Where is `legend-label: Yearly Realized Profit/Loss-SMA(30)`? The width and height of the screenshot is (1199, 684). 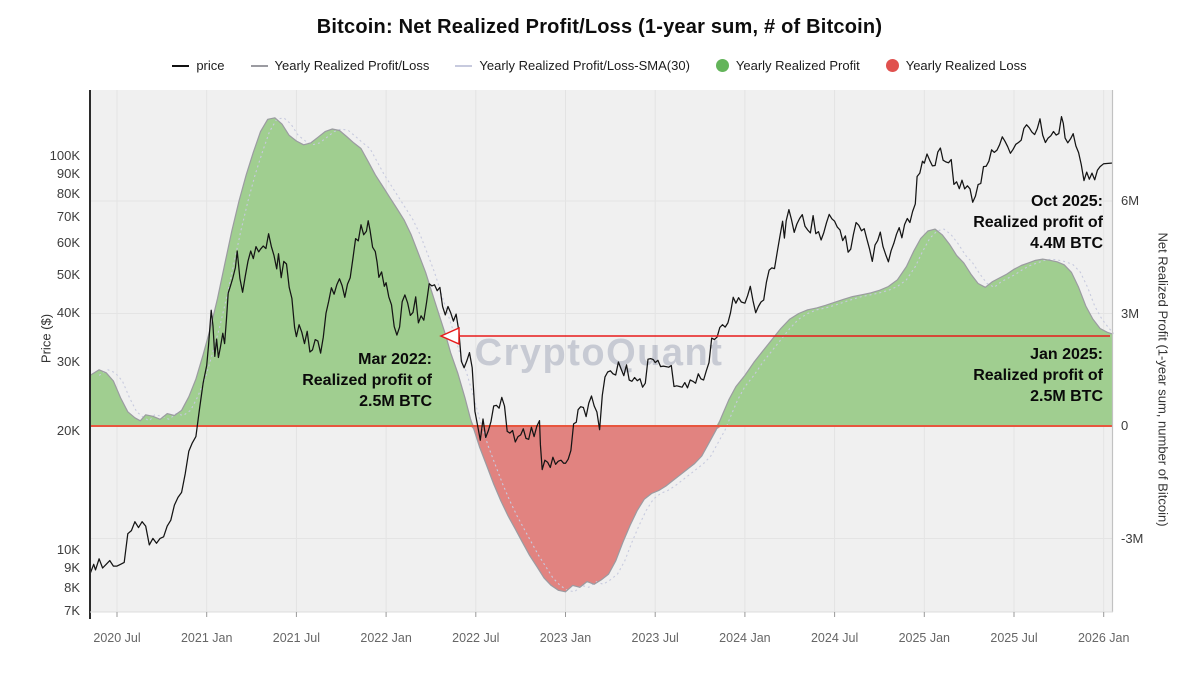
legend-label: Yearly Realized Profit/Loss-SMA(30) is located at coordinates (584, 65).